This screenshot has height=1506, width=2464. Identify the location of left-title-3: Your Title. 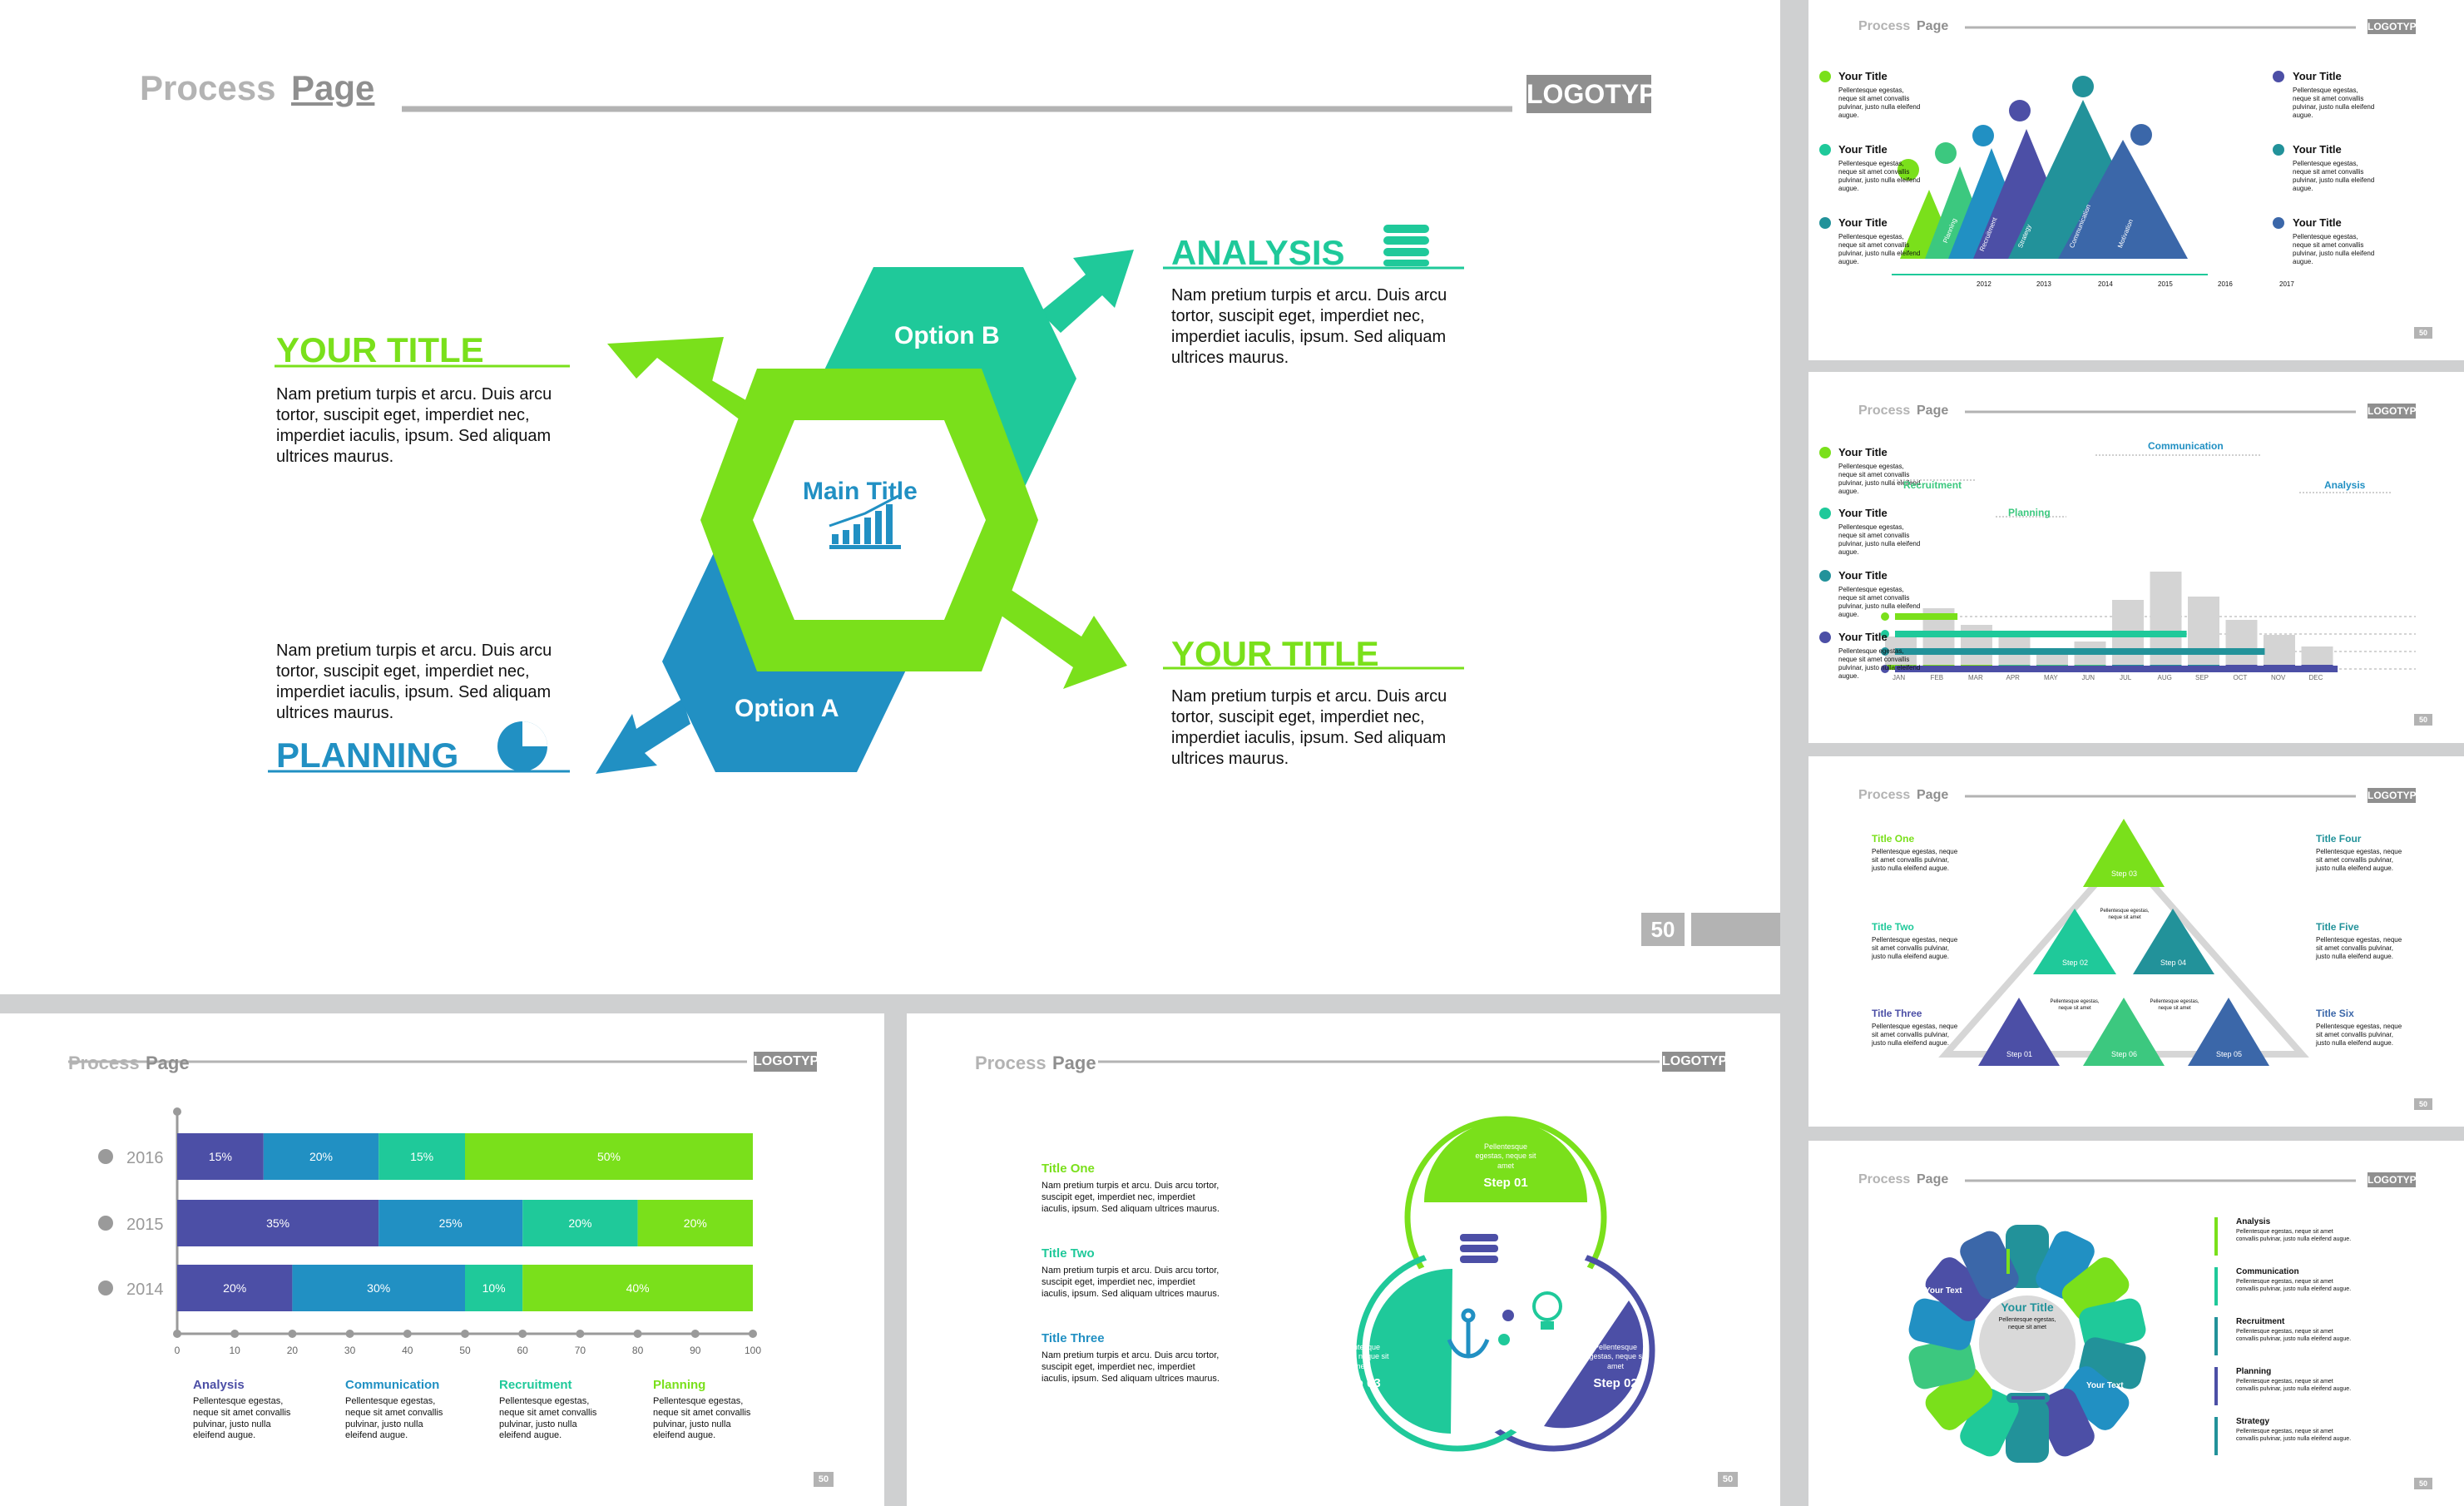
(1863, 222).